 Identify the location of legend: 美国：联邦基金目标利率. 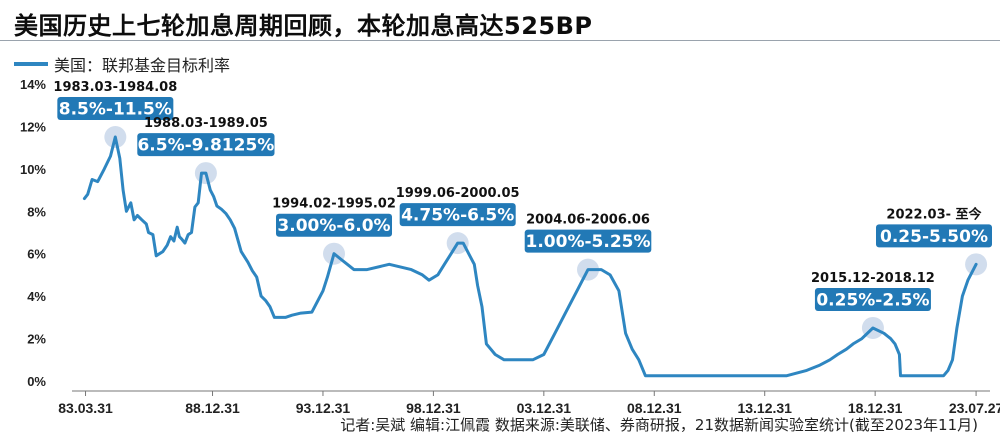
(122, 64).